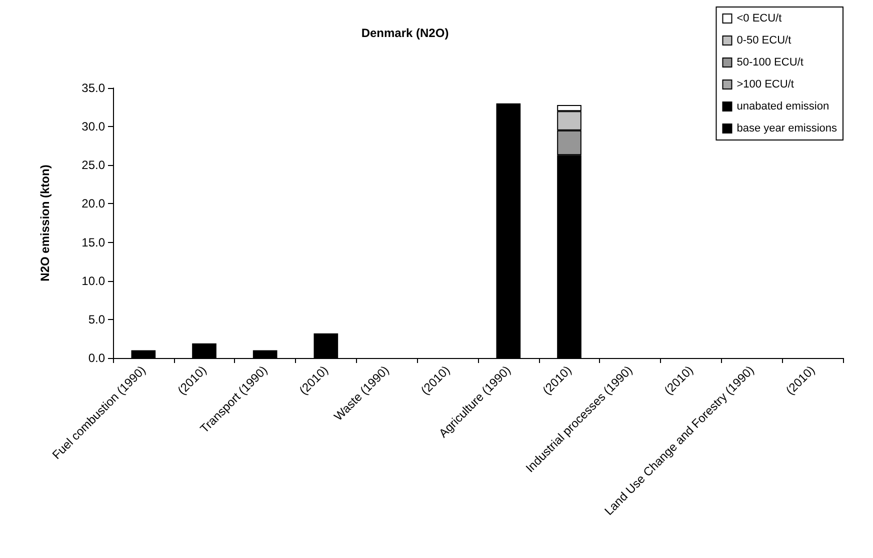 Image resolution: width=873 pixels, height=558 pixels. I want to click on y-tick-label: 10.0, so click(94, 281).